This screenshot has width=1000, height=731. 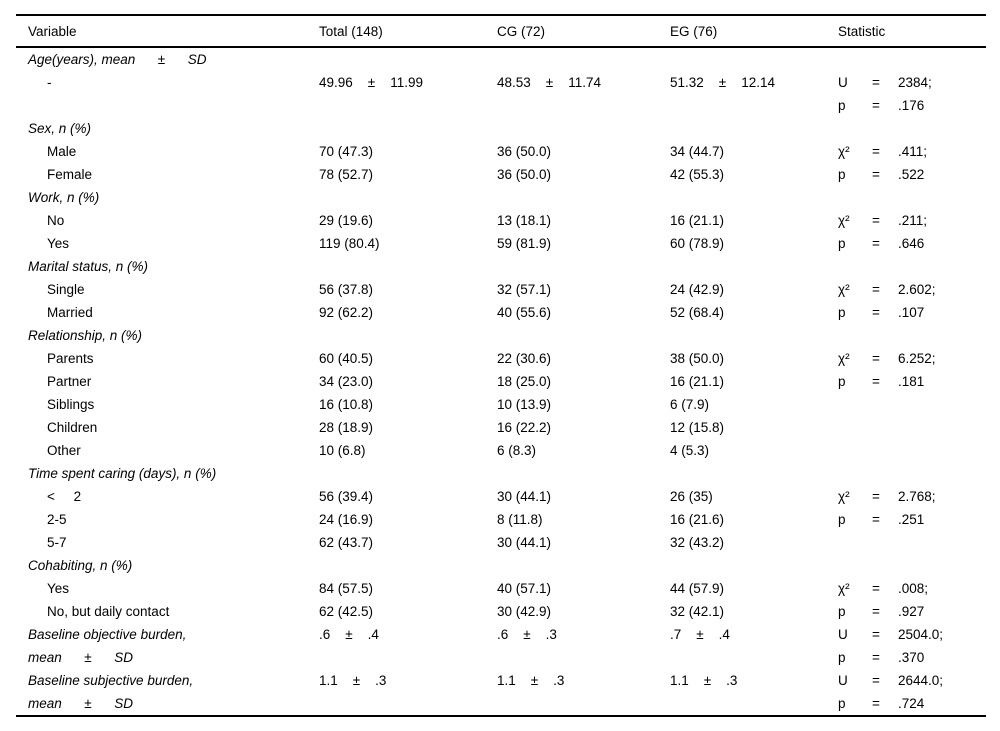 I want to click on statistic-cell: p = .522, so click(x=912, y=174).